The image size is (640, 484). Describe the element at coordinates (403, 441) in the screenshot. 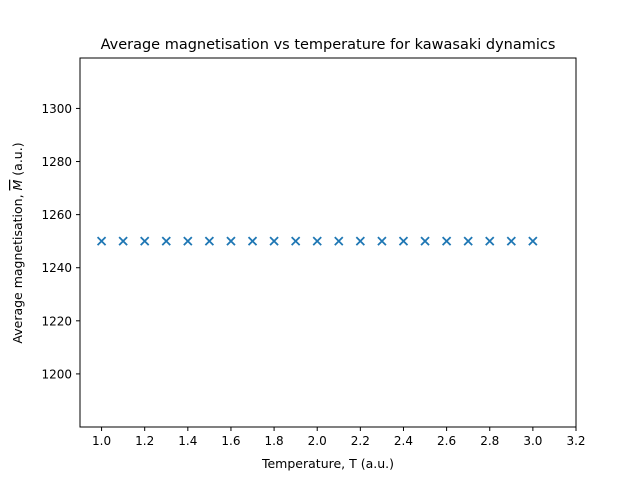

I see `x-tick-label: 2.4` at that location.